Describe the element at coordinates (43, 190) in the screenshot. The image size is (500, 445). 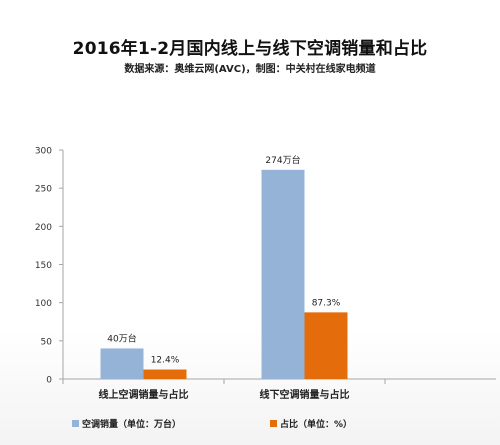
I see `y-tick-label: 250` at that location.